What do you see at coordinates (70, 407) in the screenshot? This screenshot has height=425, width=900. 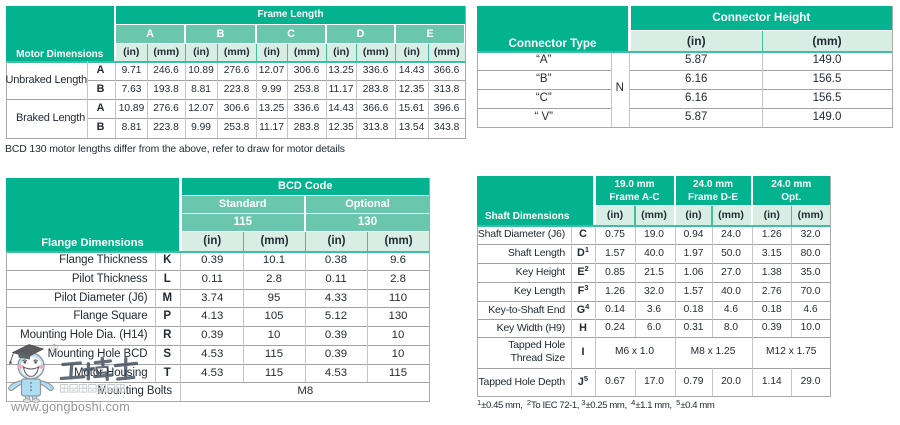 I see `svg-text: www.gongboshi.com` at bounding box center [70, 407].